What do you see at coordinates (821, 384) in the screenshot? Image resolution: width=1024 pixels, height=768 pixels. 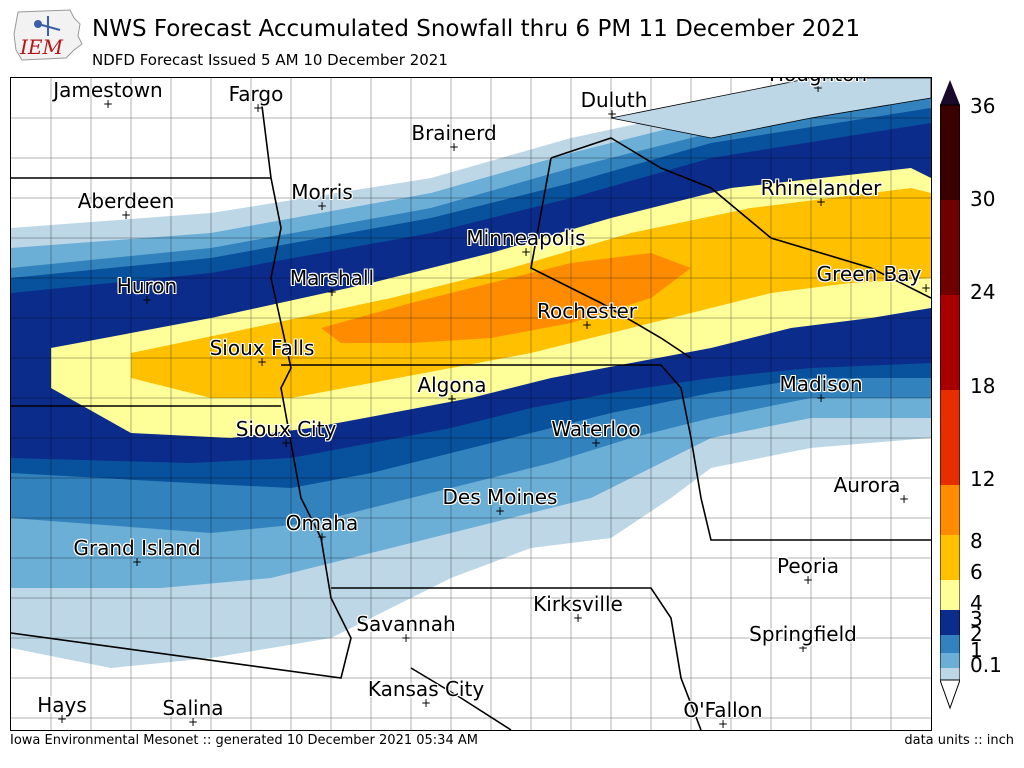 I see `city-label: Madison` at bounding box center [821, 384].